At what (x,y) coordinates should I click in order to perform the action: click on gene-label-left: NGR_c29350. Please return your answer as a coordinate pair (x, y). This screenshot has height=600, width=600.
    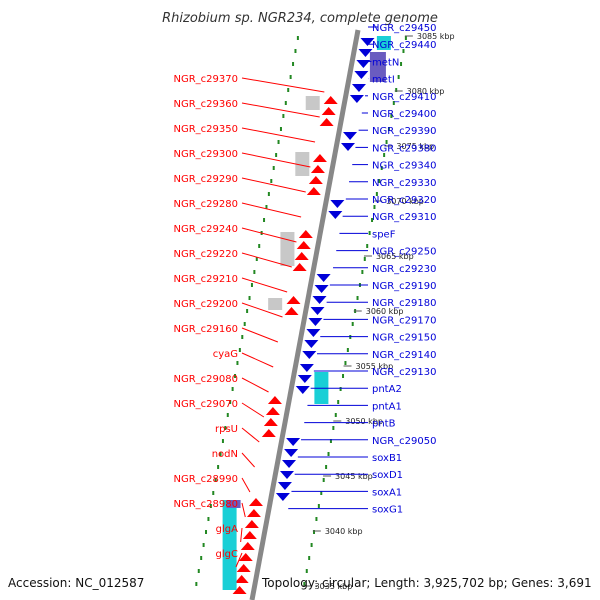
    Looking at the image, I should click on (206, 129).